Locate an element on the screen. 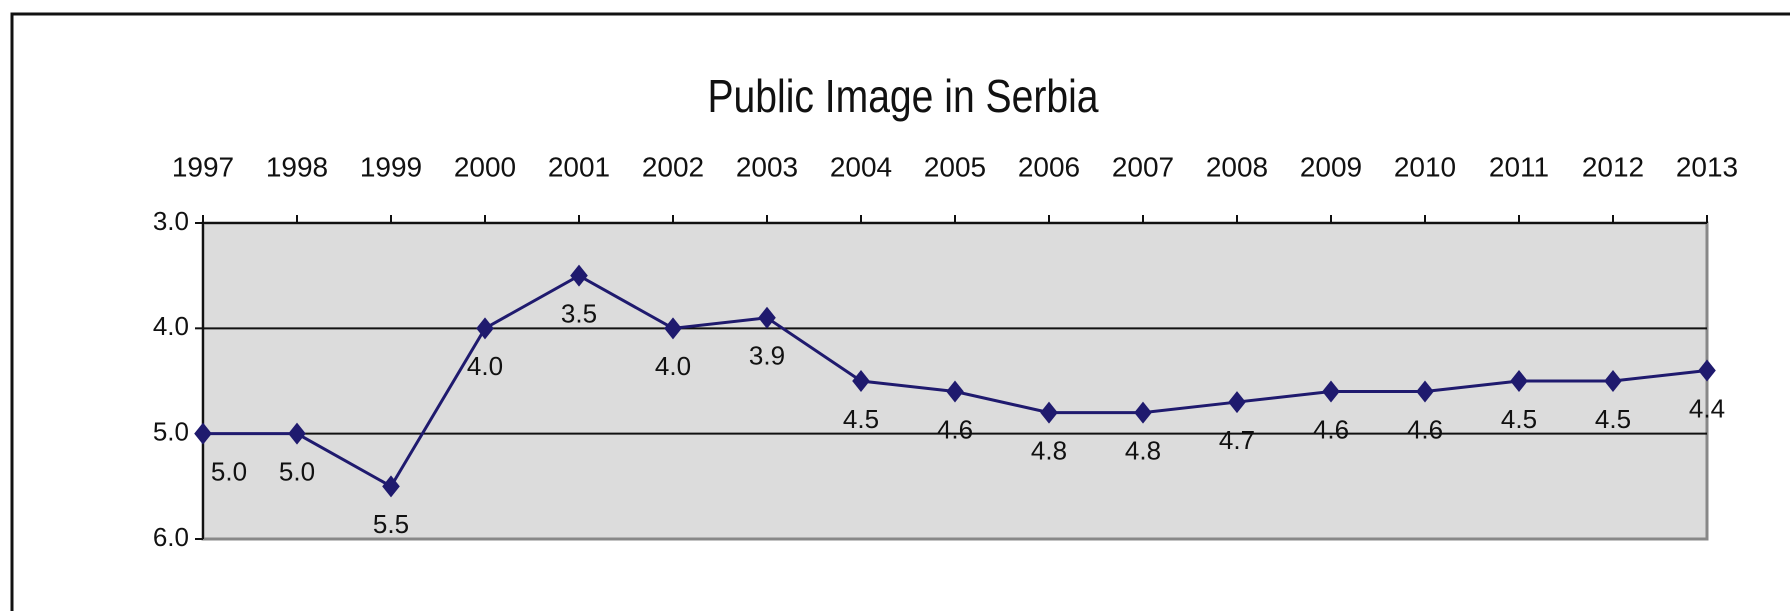  y-tick-label: 4.0 is located at coordinates (171, 326).